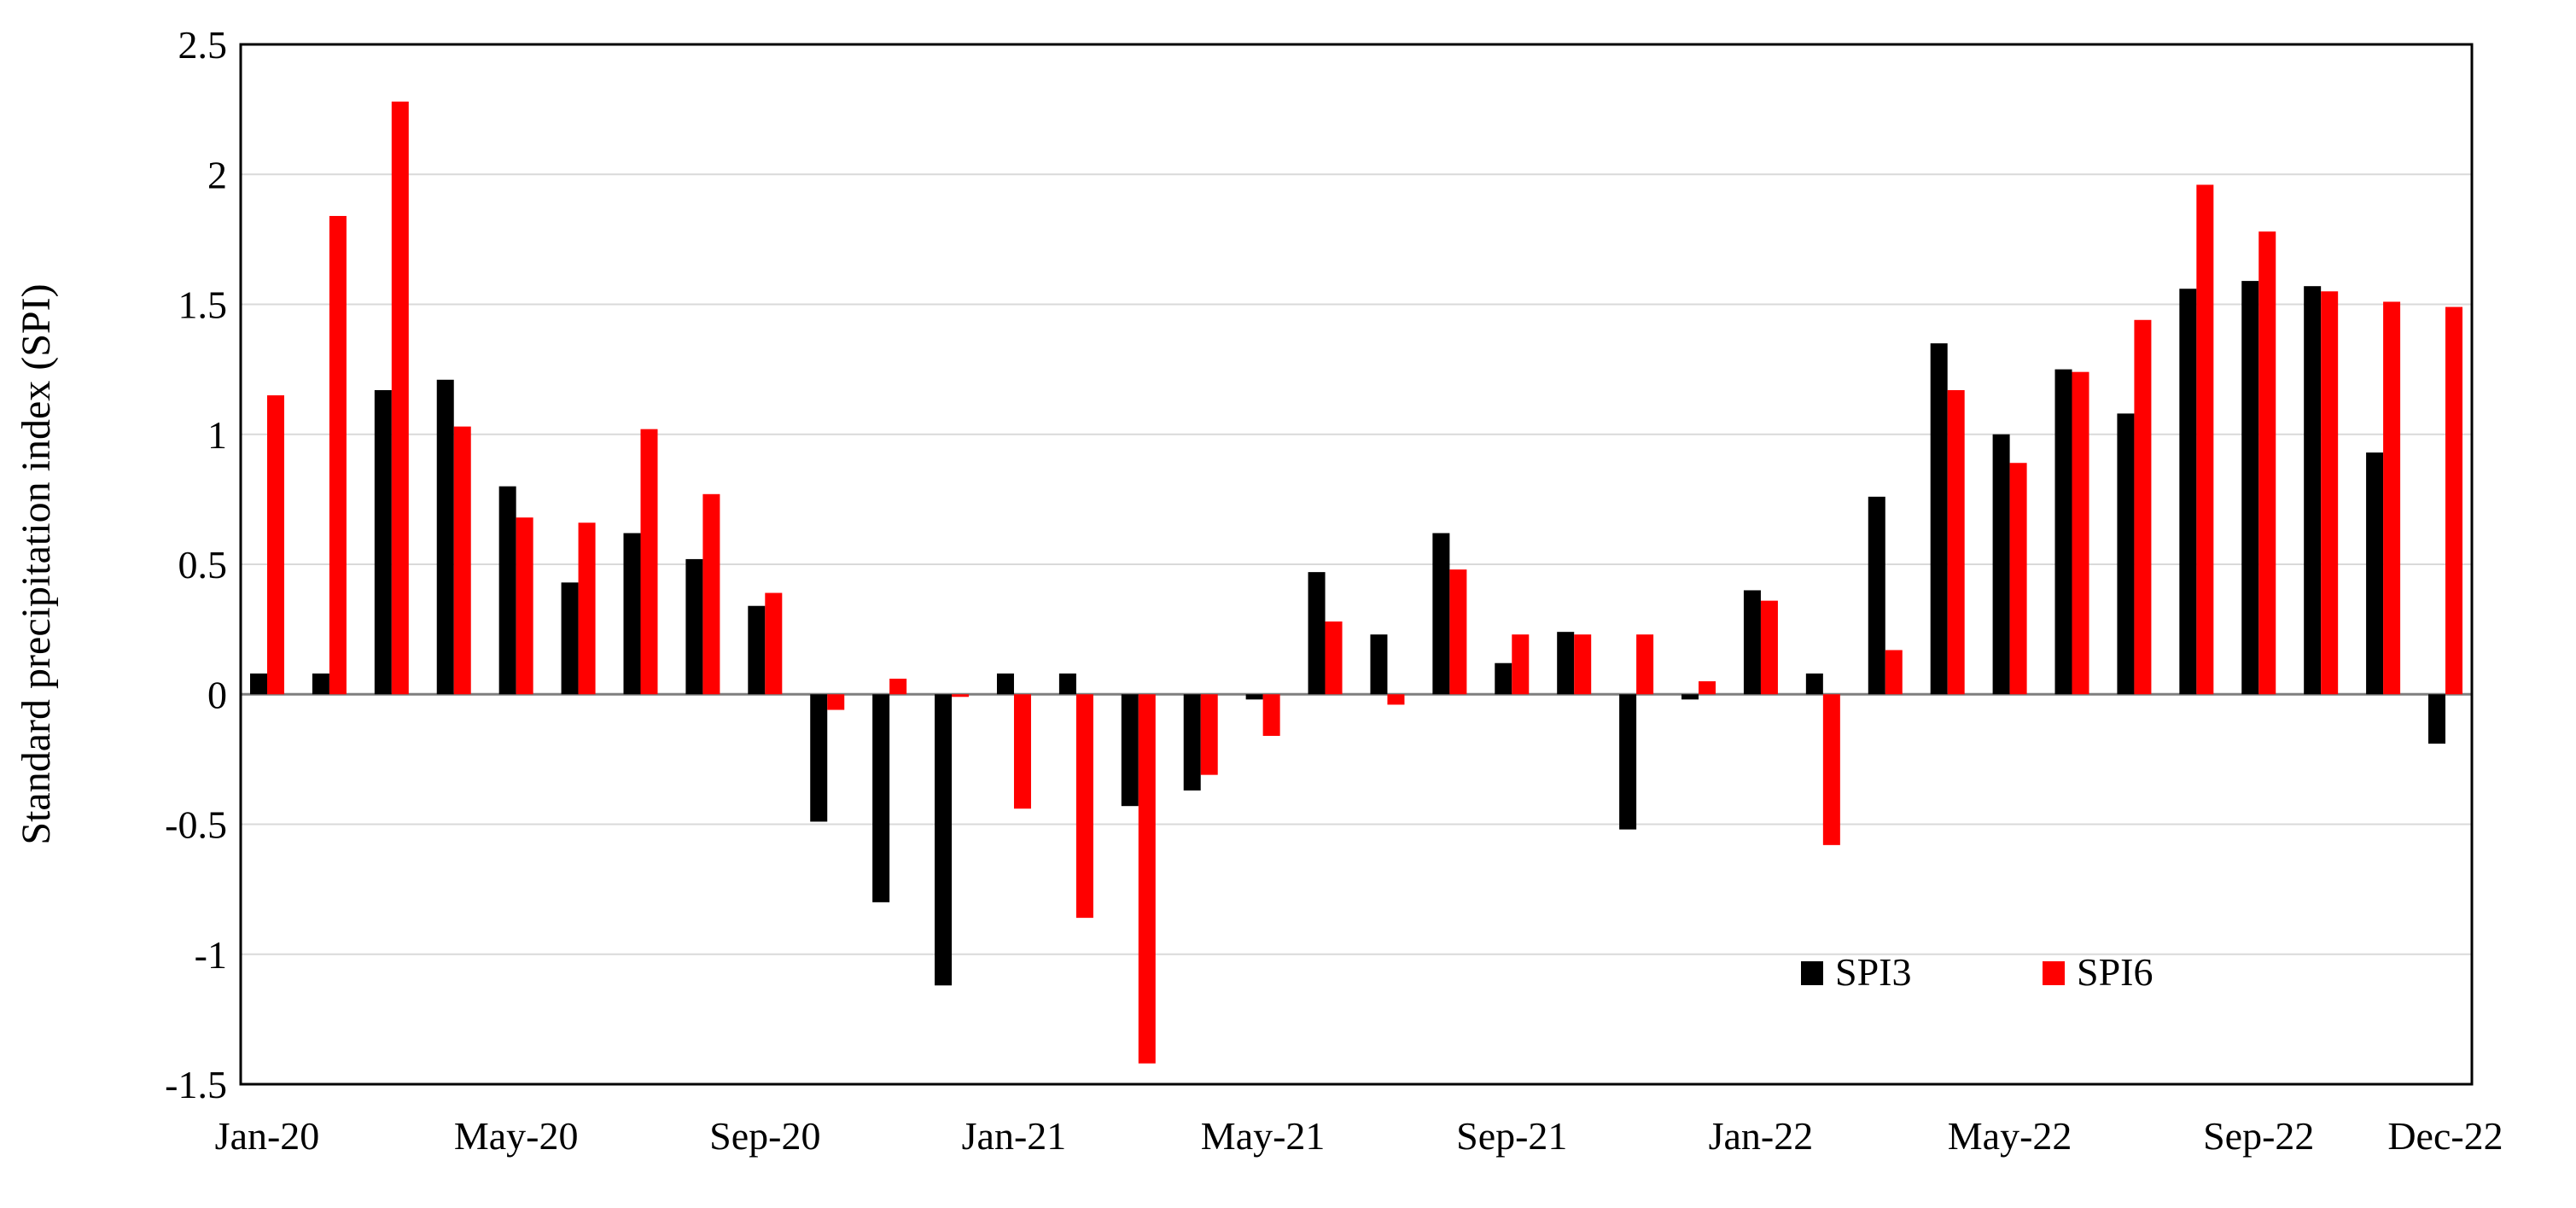  I want to click on y-tick-label: 0.5, so click(203, 564).